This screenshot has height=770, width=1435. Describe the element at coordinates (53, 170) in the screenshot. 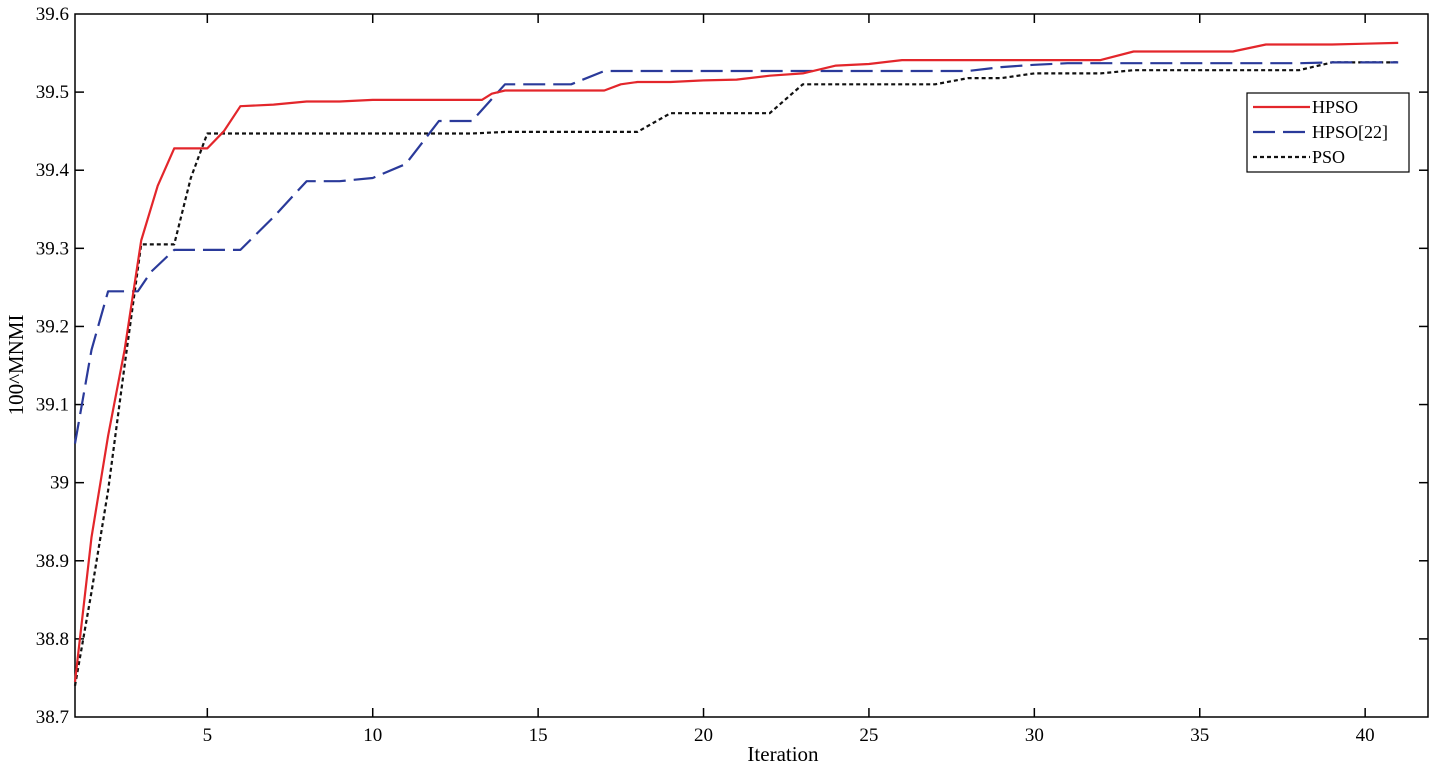

I see `y-tick-label: 39.4` at that location.